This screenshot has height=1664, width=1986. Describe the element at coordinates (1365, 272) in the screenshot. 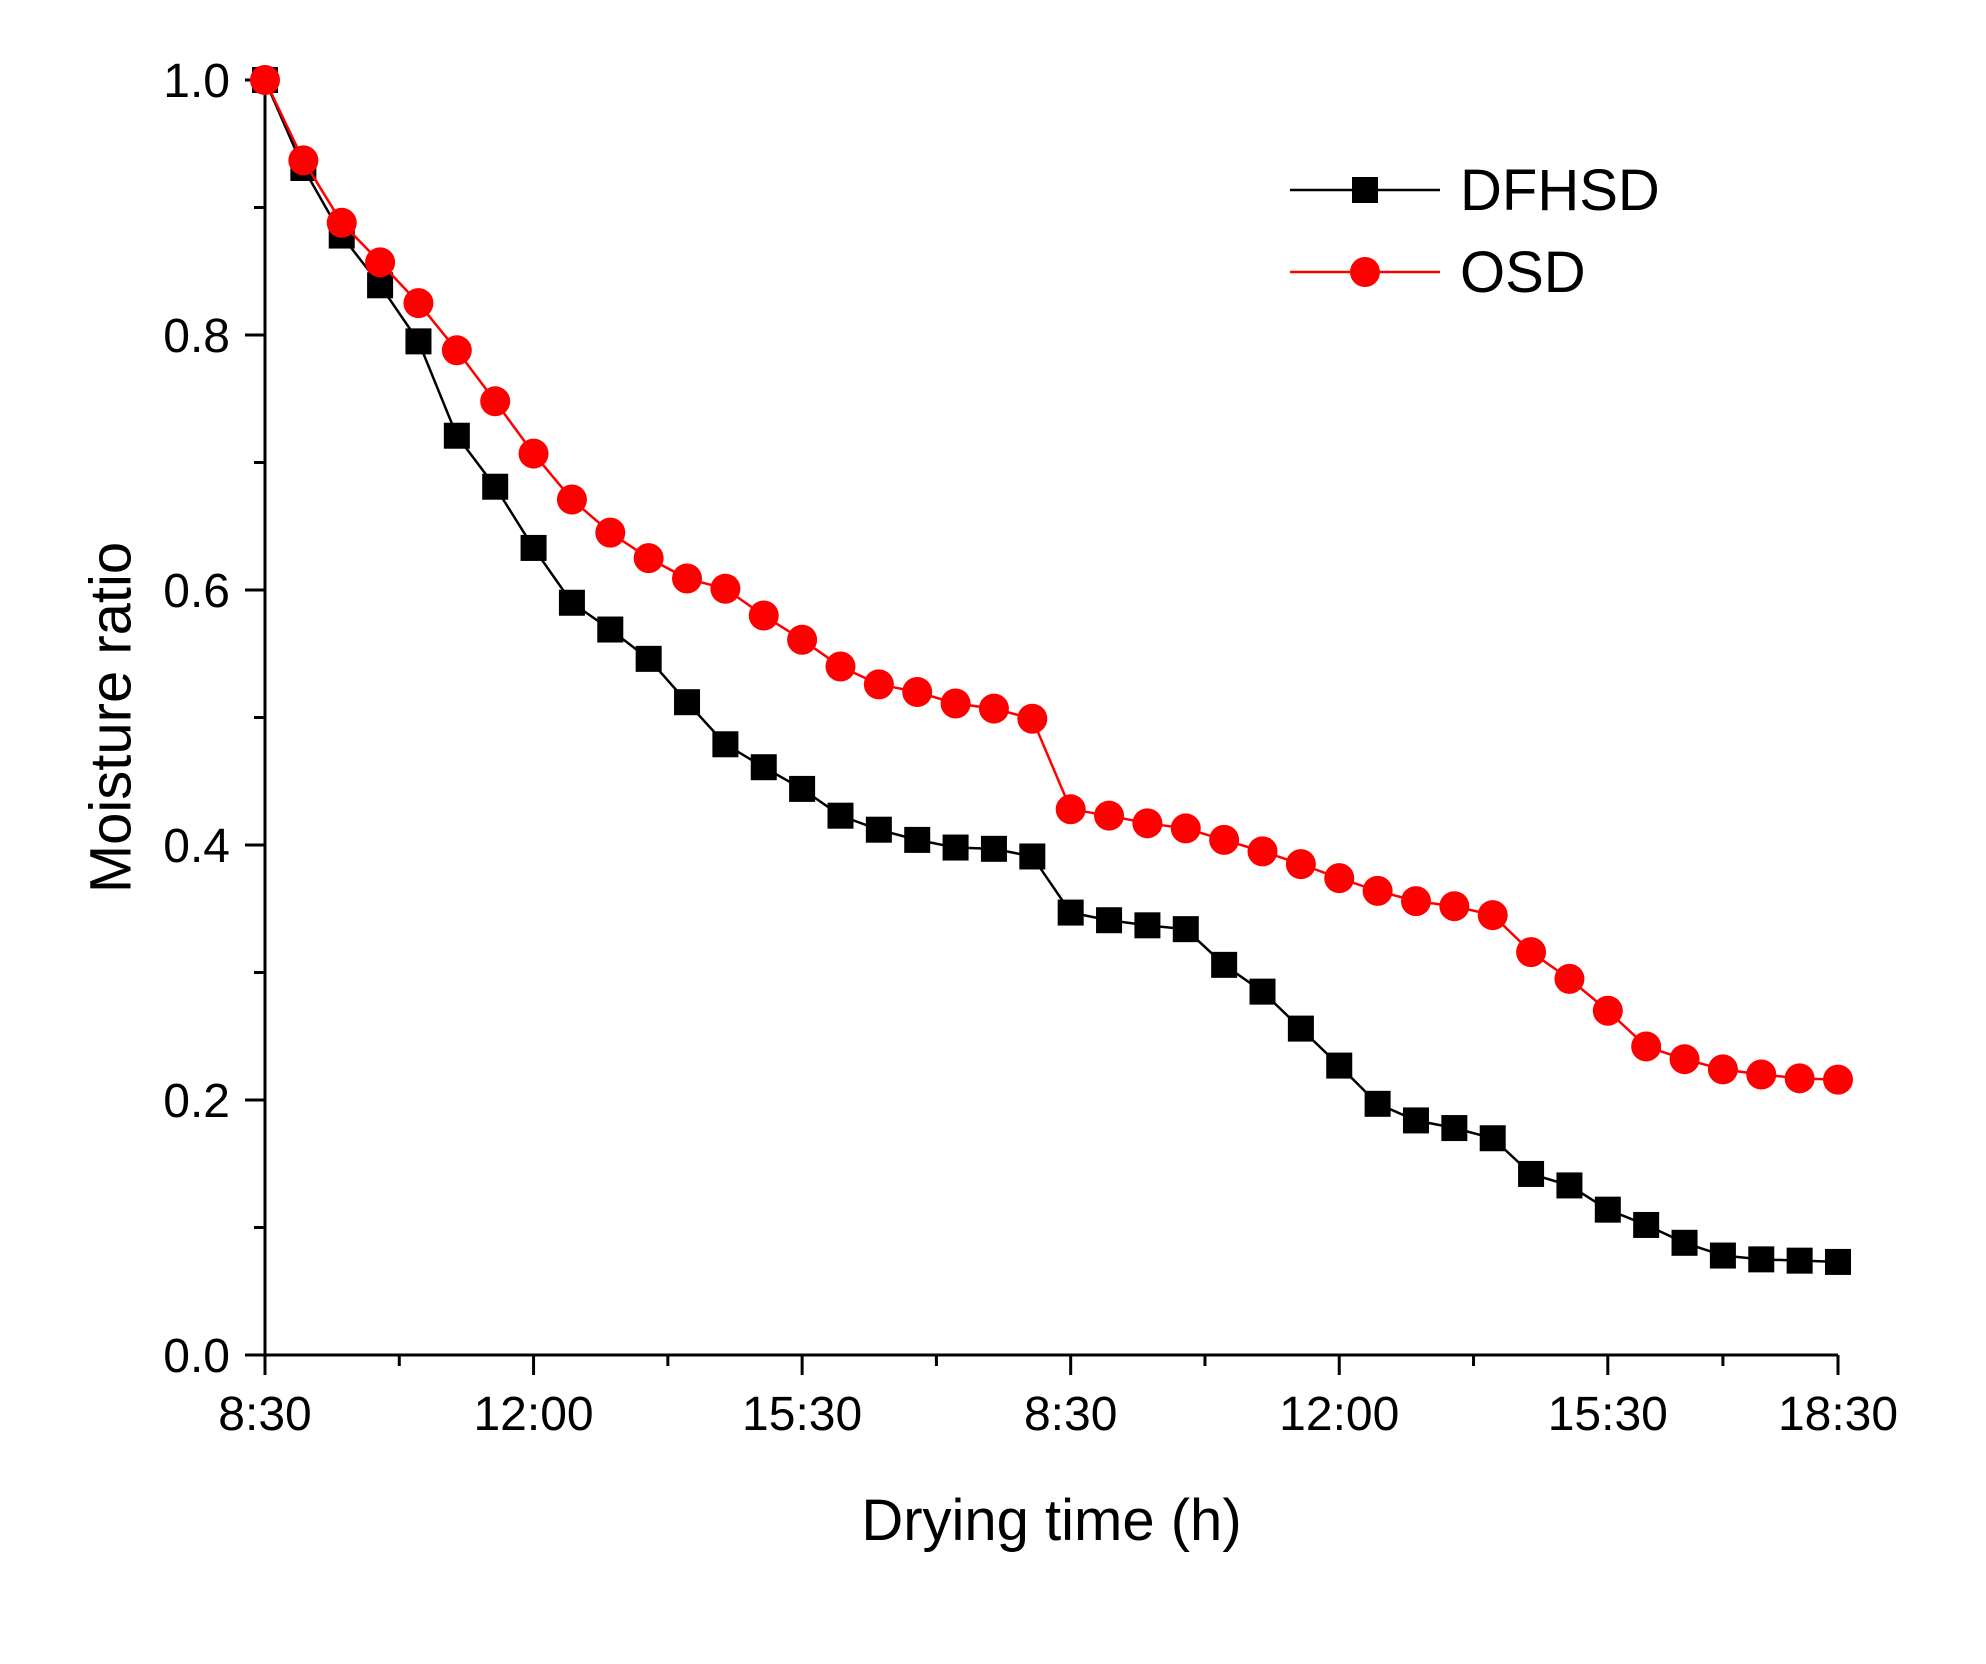

I see `legend-marker-circle` at that location.